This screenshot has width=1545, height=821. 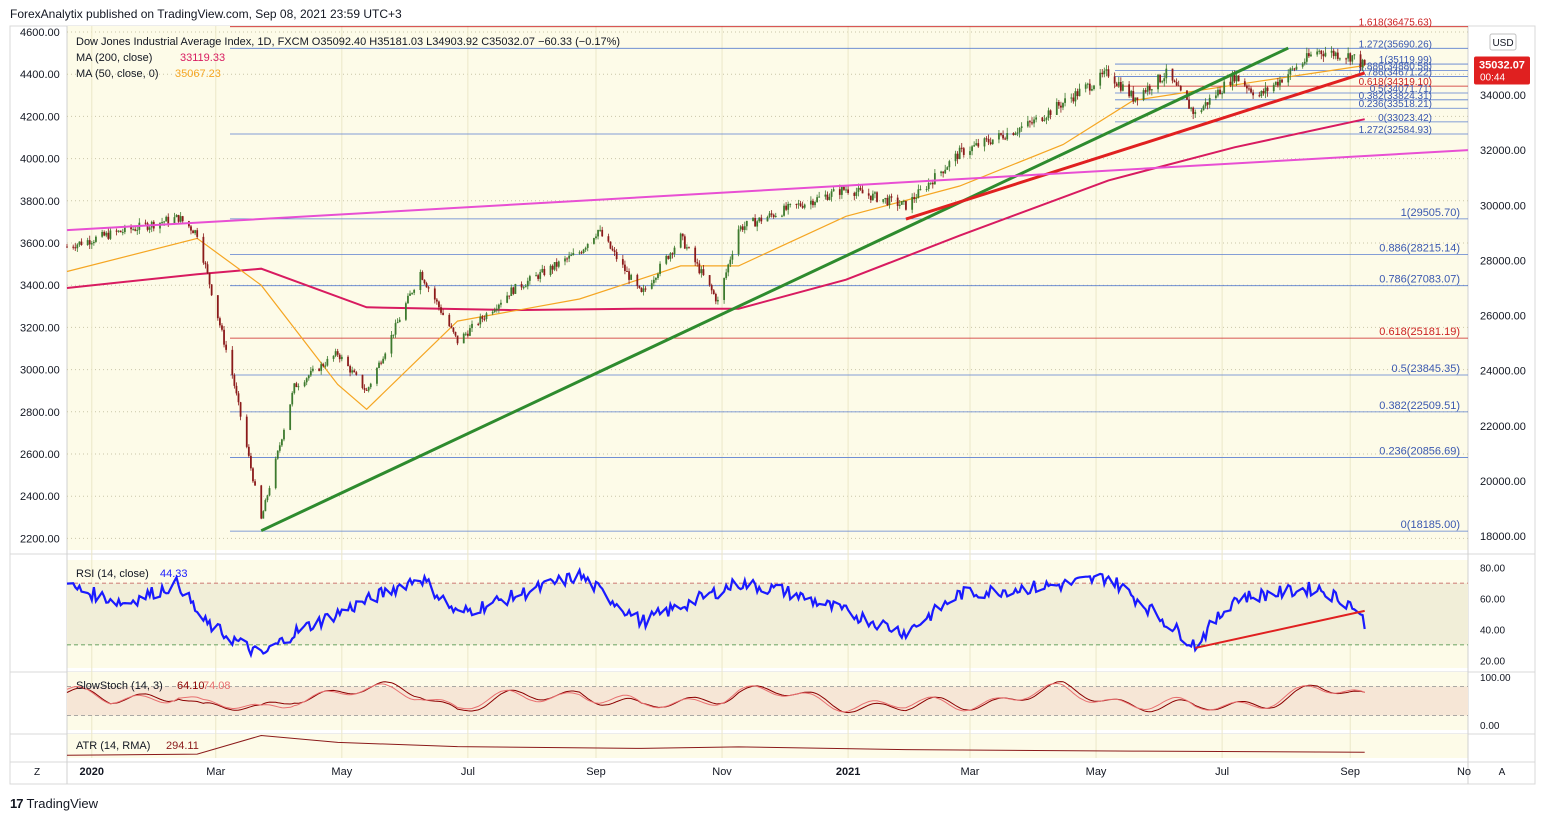 What do you see at coordinates (1395, 82) in the screenshot?
I see `fib-level-label: 0.618(34319.10)` at bounding box center [1395, 82].